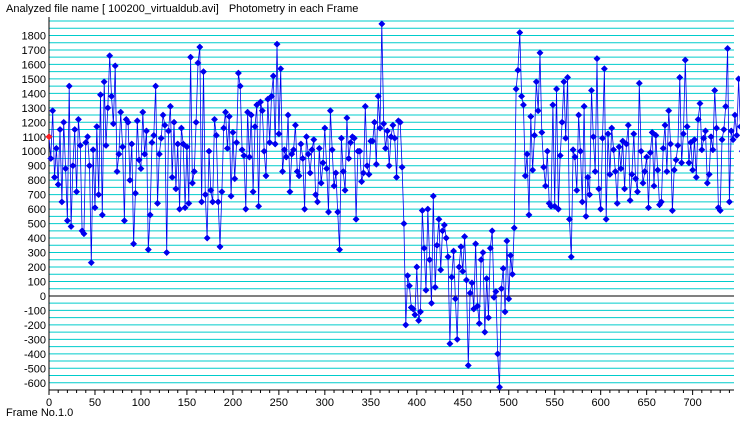 The width and height of the screenshot is (740, 425). What do you see at coordinates (233, 403) in the screenshot?
I see `x-tick-label: 200` at bounding box center [233, 403].